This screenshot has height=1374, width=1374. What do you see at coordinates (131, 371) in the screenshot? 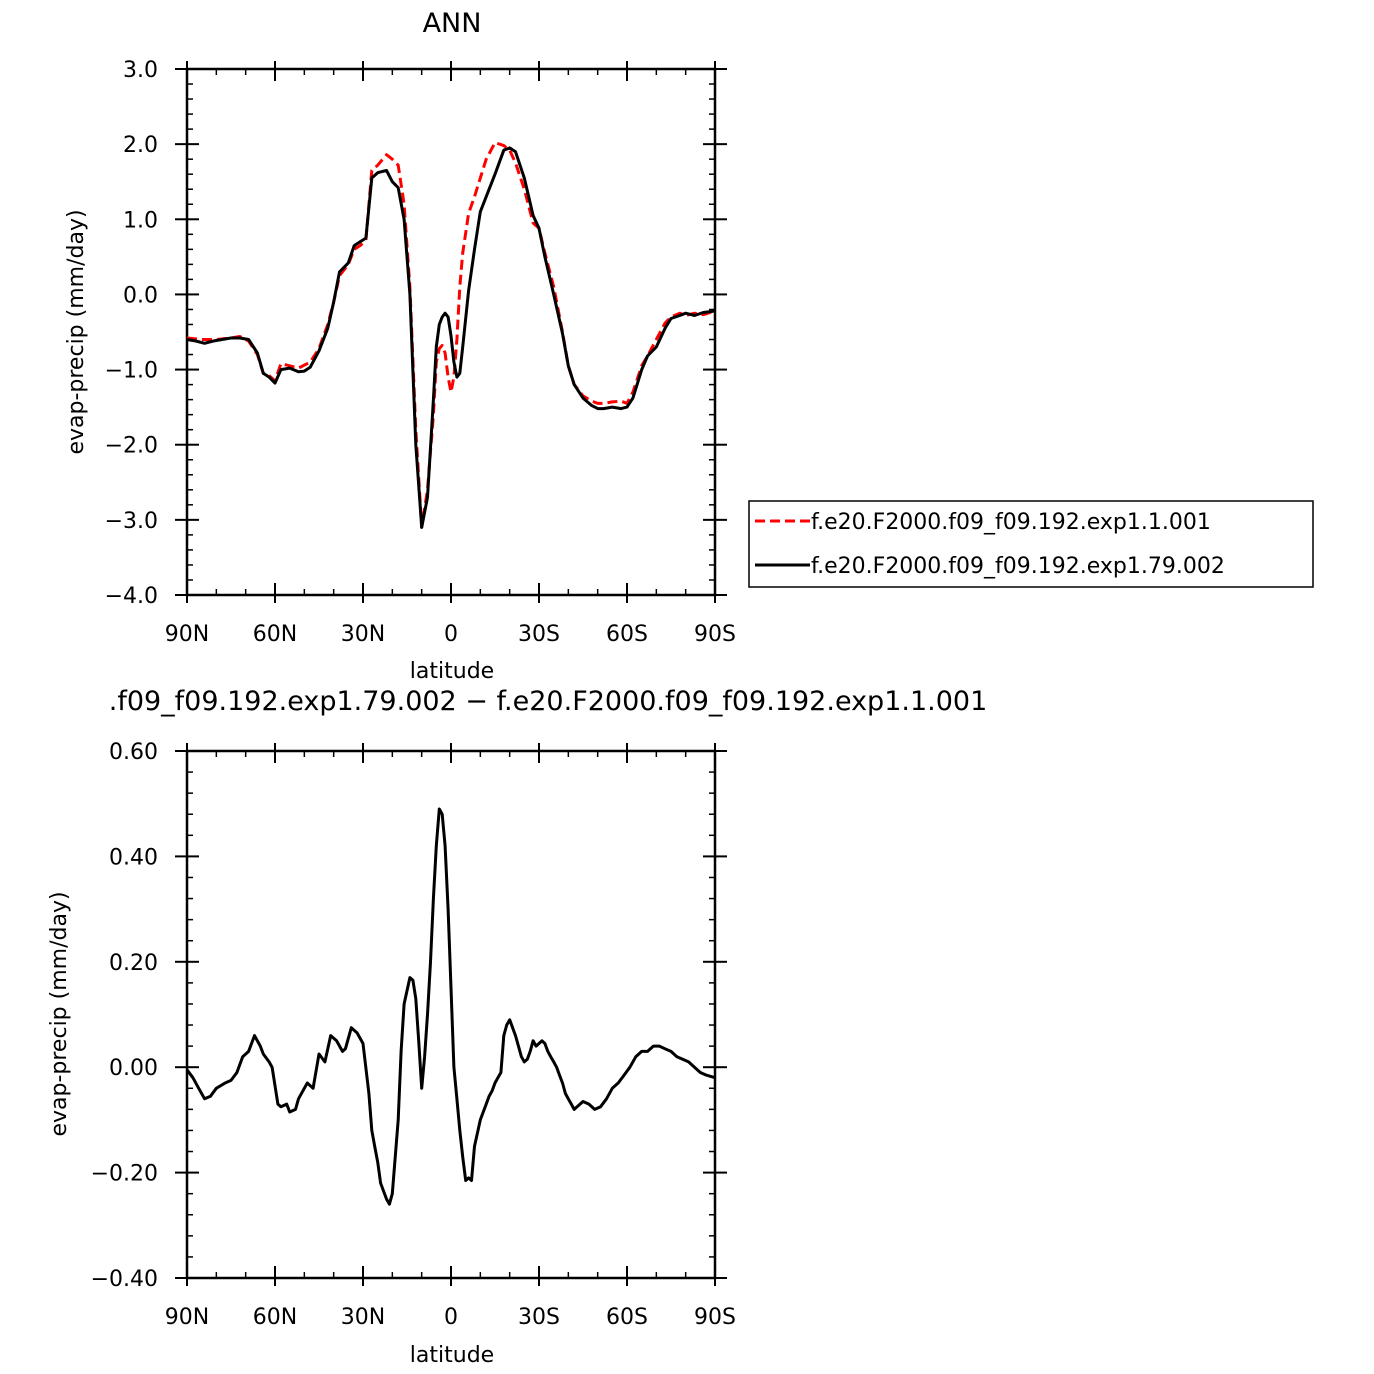
I see `top-y-tick-label: −1.0` at bounding box center [131, 371].